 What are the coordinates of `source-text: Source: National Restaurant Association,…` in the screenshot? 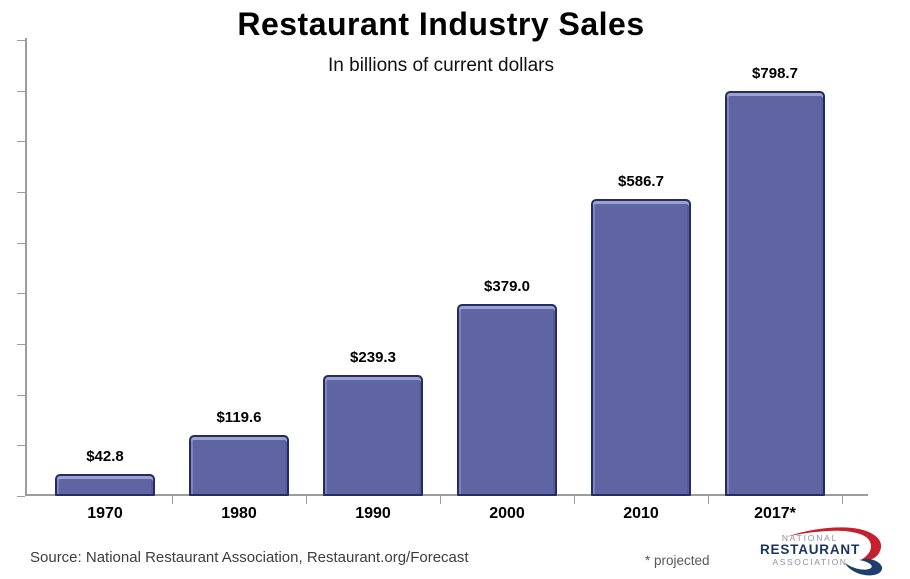 It's located at (249, 557).